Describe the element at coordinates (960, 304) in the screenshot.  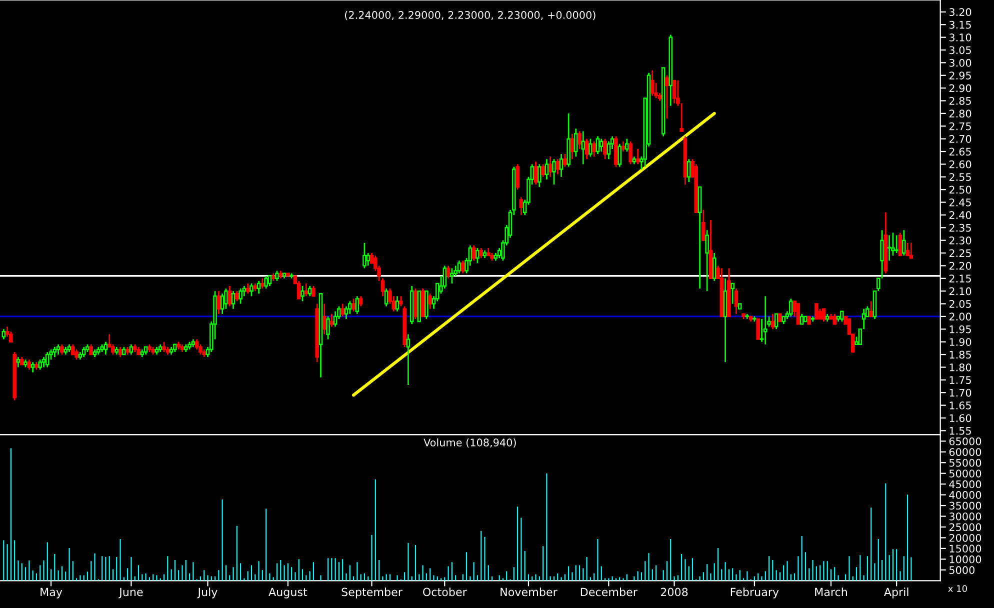
I see `y-tick-label: 2.05` at that location.